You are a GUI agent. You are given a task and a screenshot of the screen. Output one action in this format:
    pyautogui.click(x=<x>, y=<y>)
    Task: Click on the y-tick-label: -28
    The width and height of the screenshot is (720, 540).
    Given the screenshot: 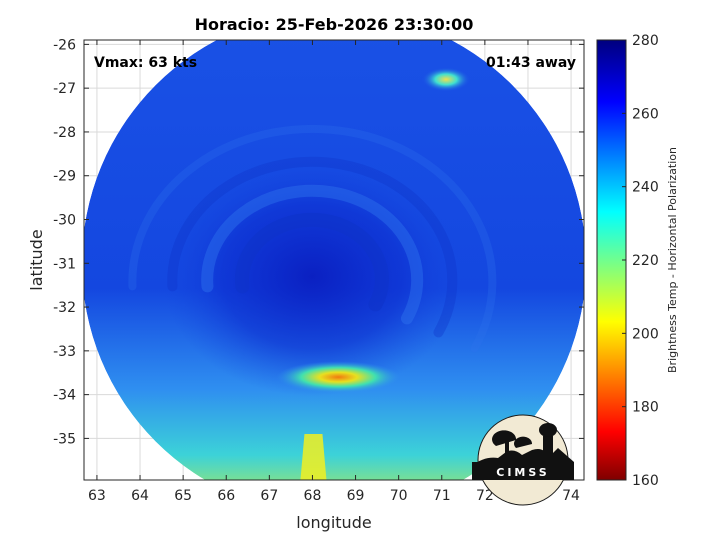 What is the action you would take?
    pyautogui.click(x=64, y=133)
    